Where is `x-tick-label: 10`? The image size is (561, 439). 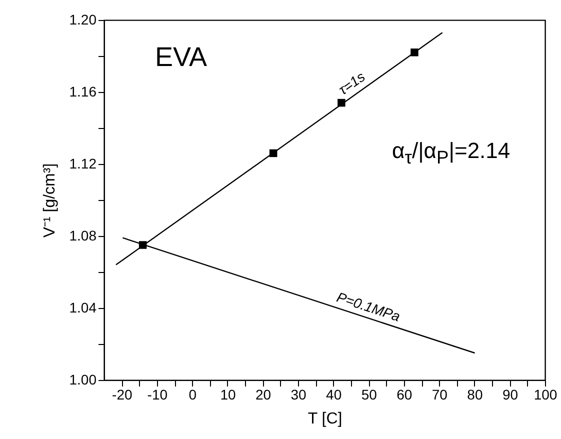 x-tick-label: 10 is located at coordinates (228, 394).